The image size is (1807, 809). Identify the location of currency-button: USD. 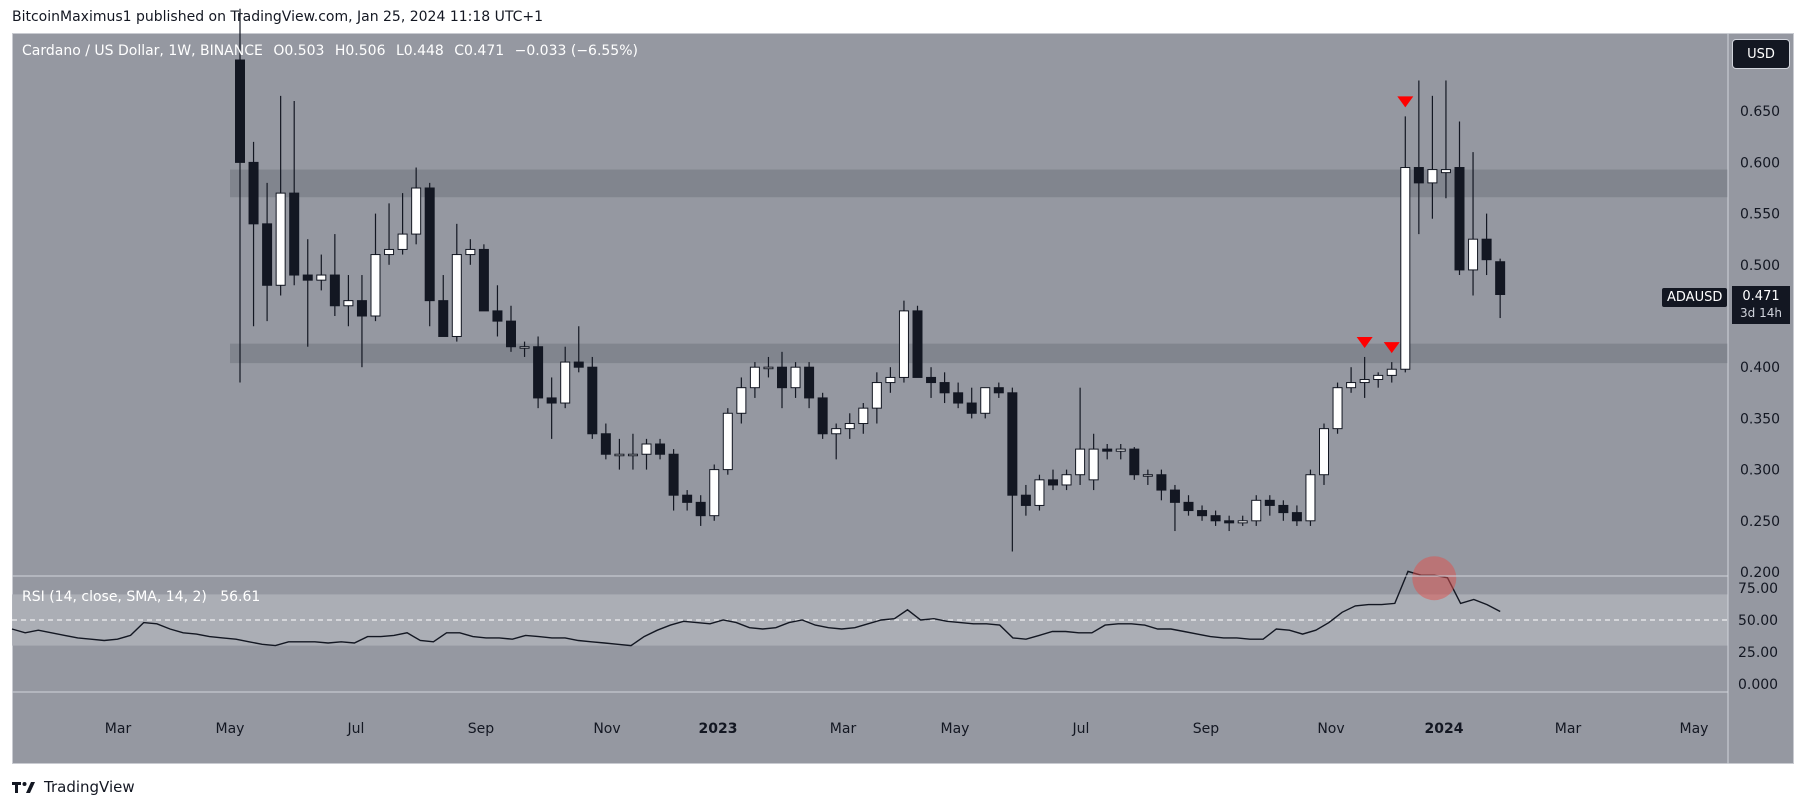
(1761, 54).